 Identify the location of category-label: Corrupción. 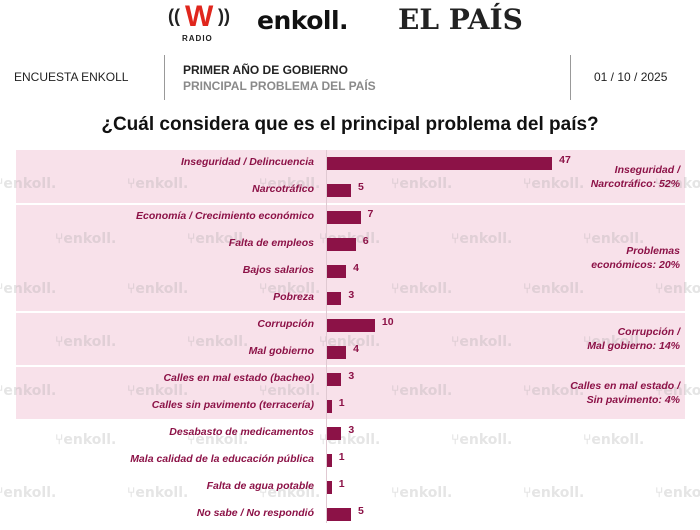
(285, 324).